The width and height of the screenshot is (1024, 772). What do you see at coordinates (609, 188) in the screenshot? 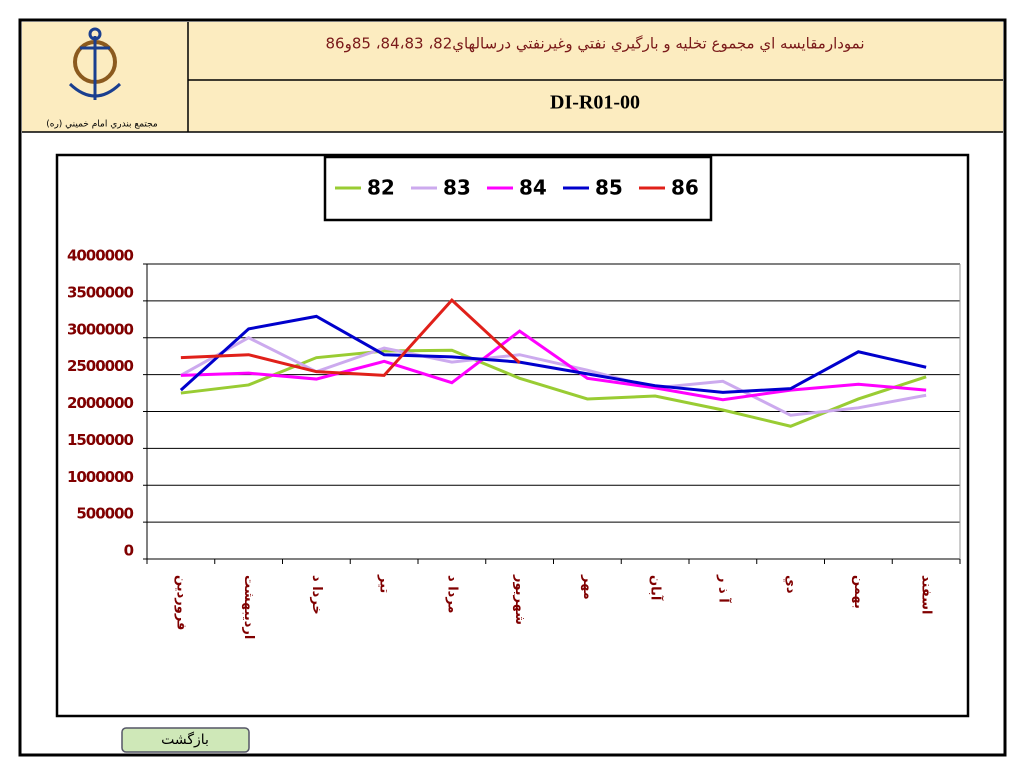
I see `legend-label: 85` at bounding box center [609, 188].